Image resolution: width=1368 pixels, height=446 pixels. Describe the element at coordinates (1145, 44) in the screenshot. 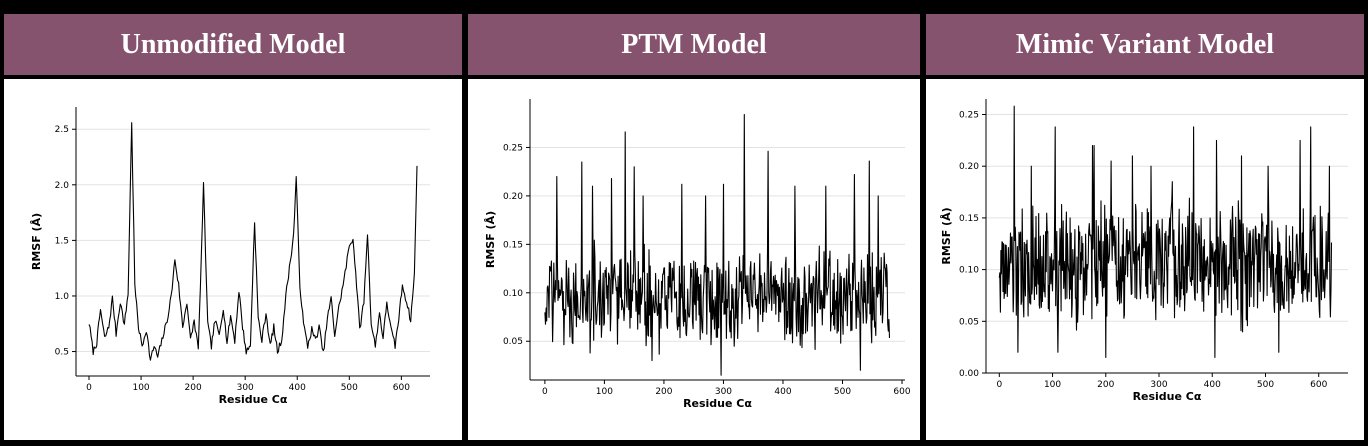

I see `header-mimic: Mimic Variant Model` at that location.